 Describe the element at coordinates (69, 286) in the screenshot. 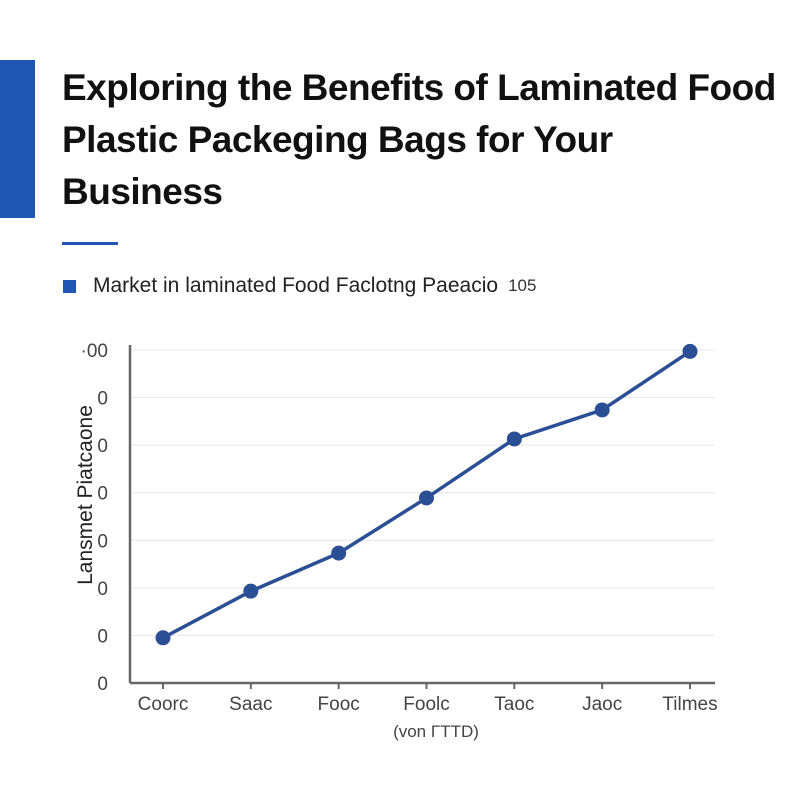

I see `legend-swatch` at that location.